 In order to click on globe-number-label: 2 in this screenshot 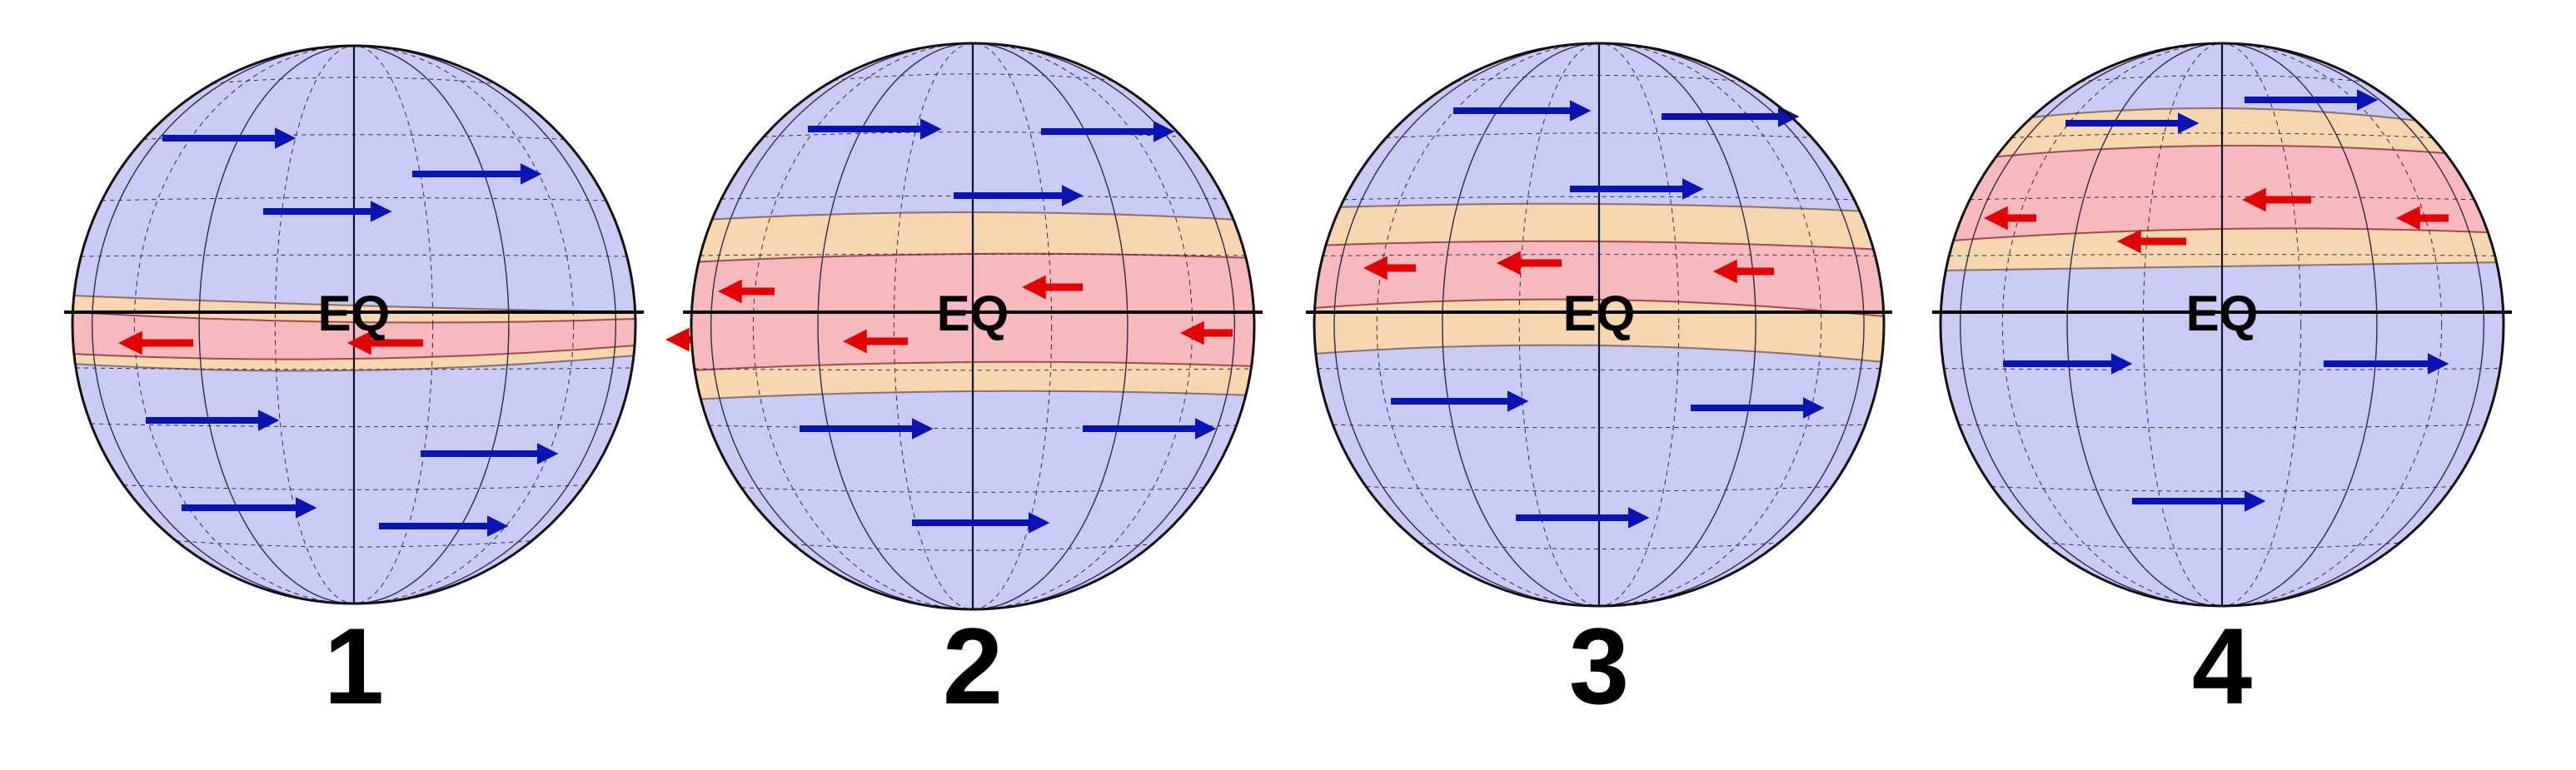, I will do `click(973, 666)`.